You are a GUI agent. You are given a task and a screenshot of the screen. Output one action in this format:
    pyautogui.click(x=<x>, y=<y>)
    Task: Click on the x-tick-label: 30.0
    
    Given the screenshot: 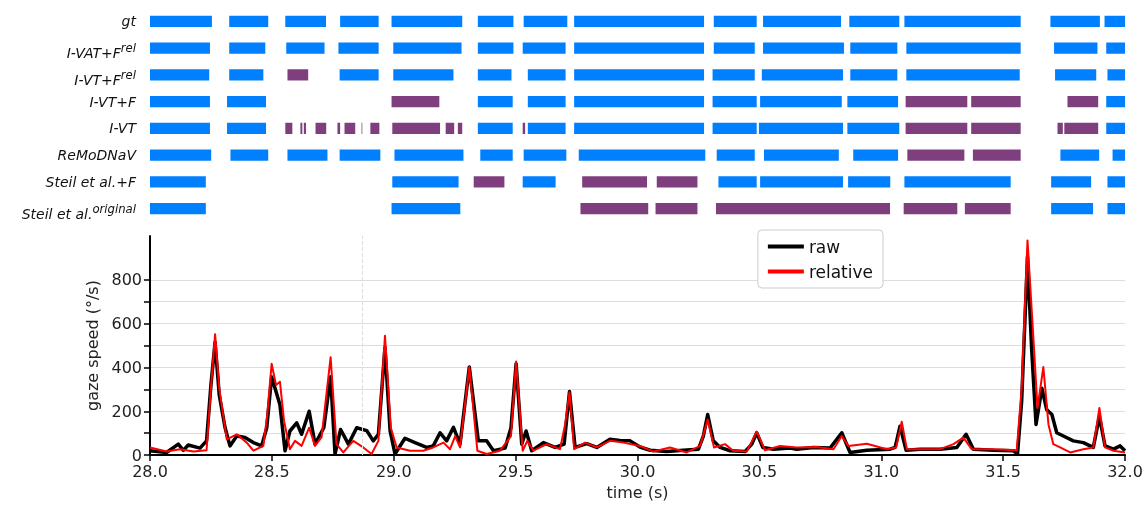 What is the action you would take?
    pyautogui.click(x=637, y=471)
    